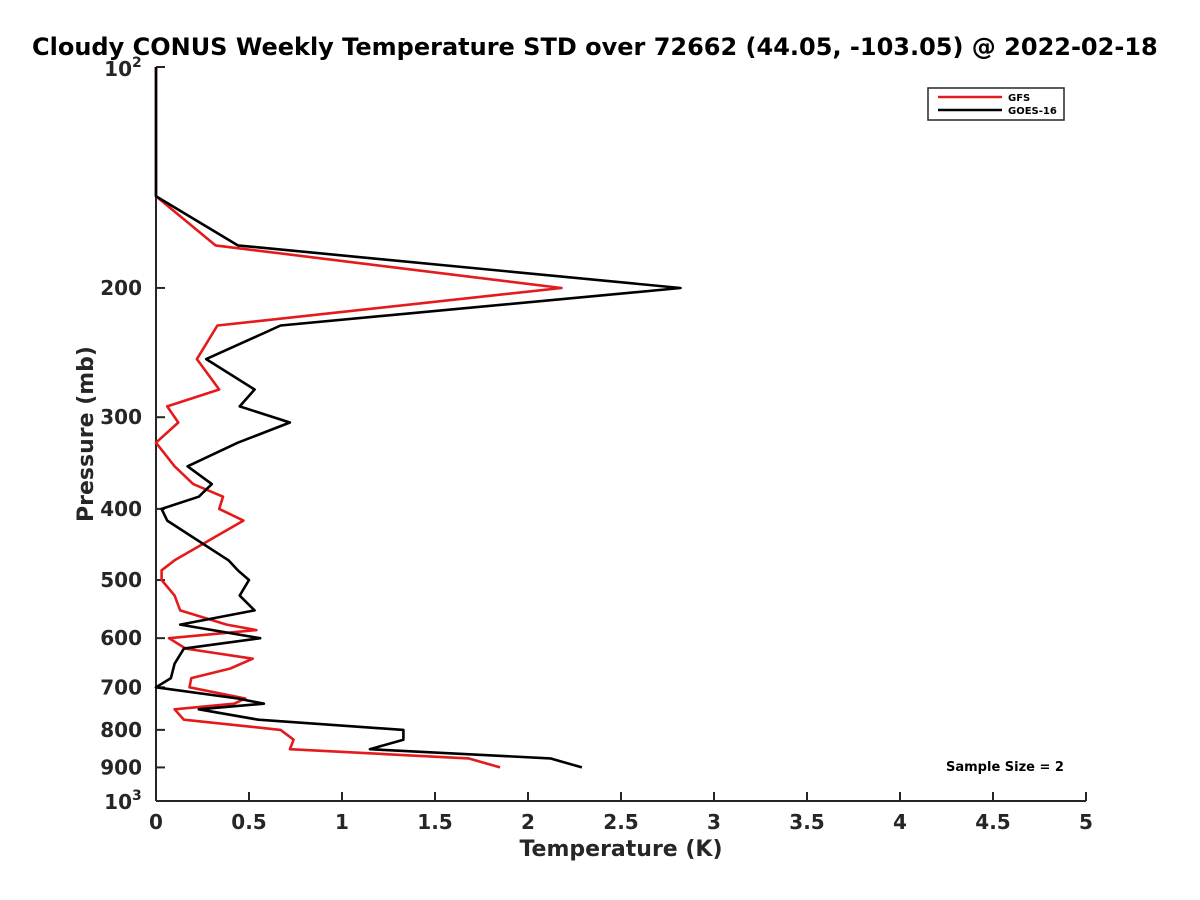  Describe the element at coordinates (156, 822) in the screenshot. I see `x-tick-label: 0` at that location.